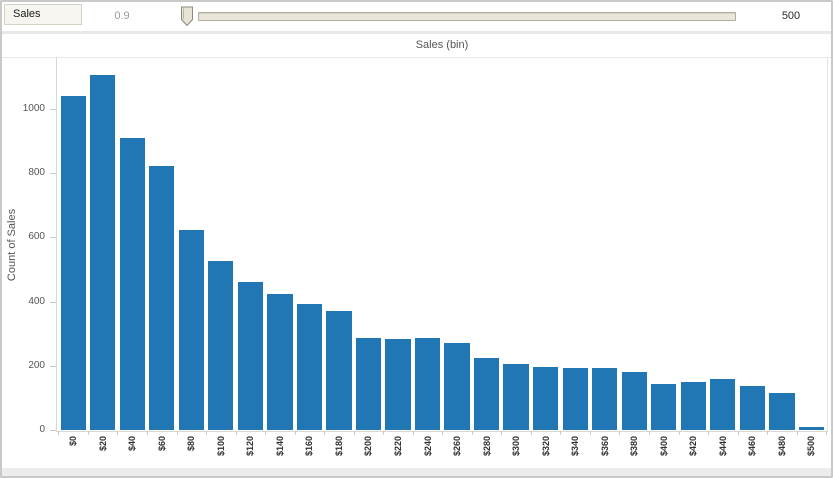 Image resolution: width=833 pixels, height=478 pixels. Describe the element at coordinates (220, 446) in the screenshot. I see `x-tick-label-text: $100` at that location.